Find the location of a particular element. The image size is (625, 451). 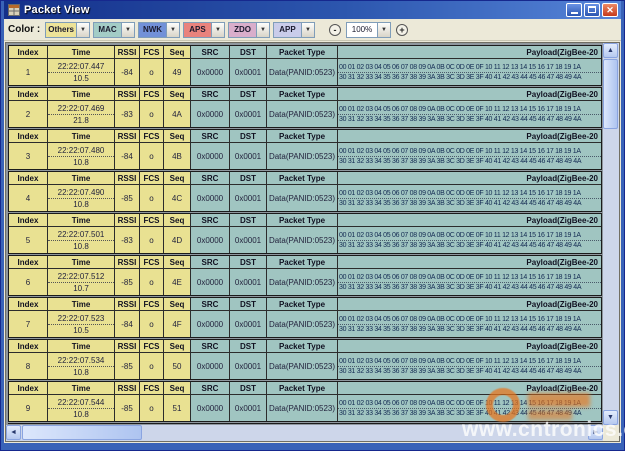

filter-combo-aps: APS ▼ is located at coordinates (204, 29).